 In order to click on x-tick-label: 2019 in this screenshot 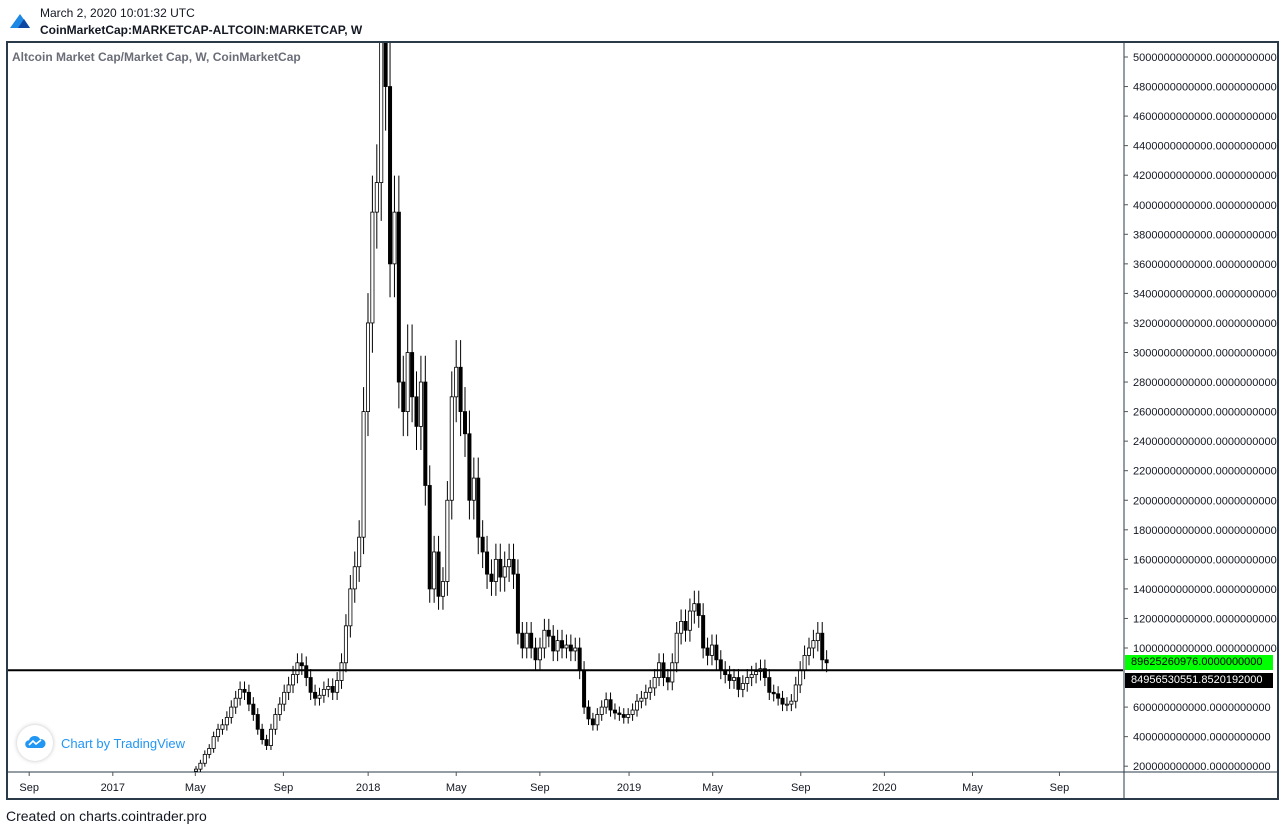, I will do `click(629, 788)`.